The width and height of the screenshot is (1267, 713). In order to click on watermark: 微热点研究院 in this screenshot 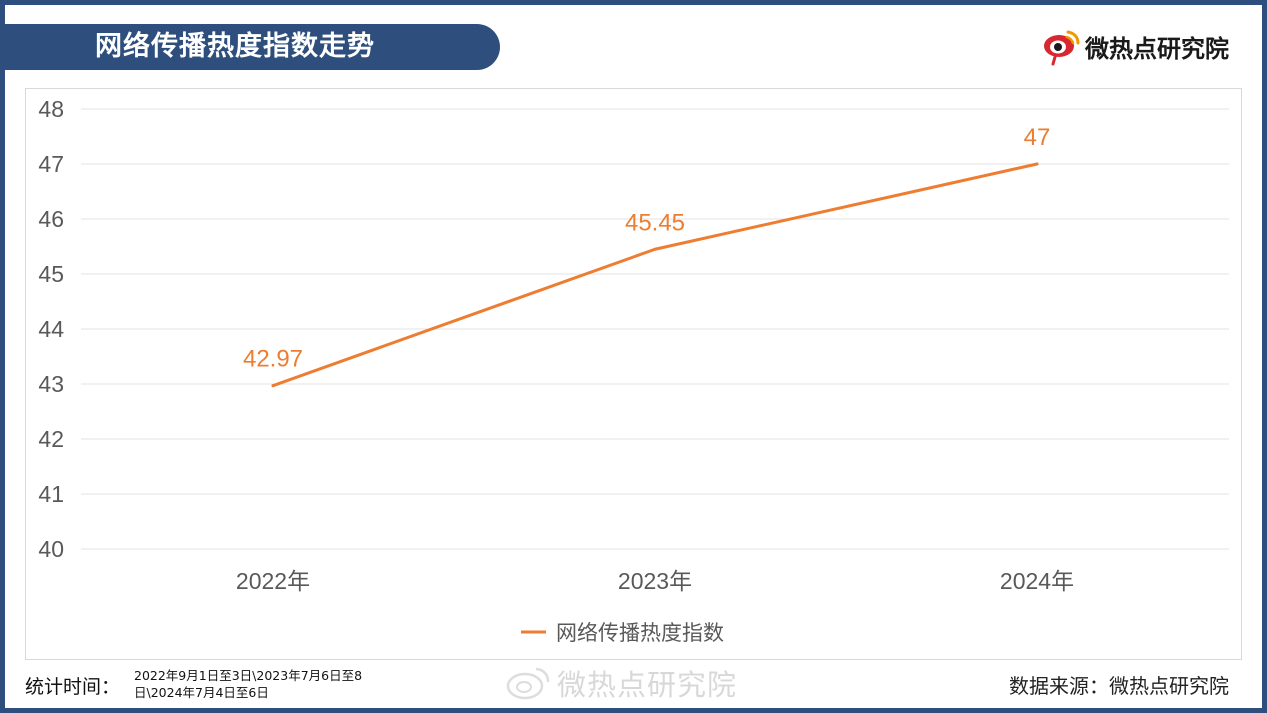, I will do `click(621, 683)`.